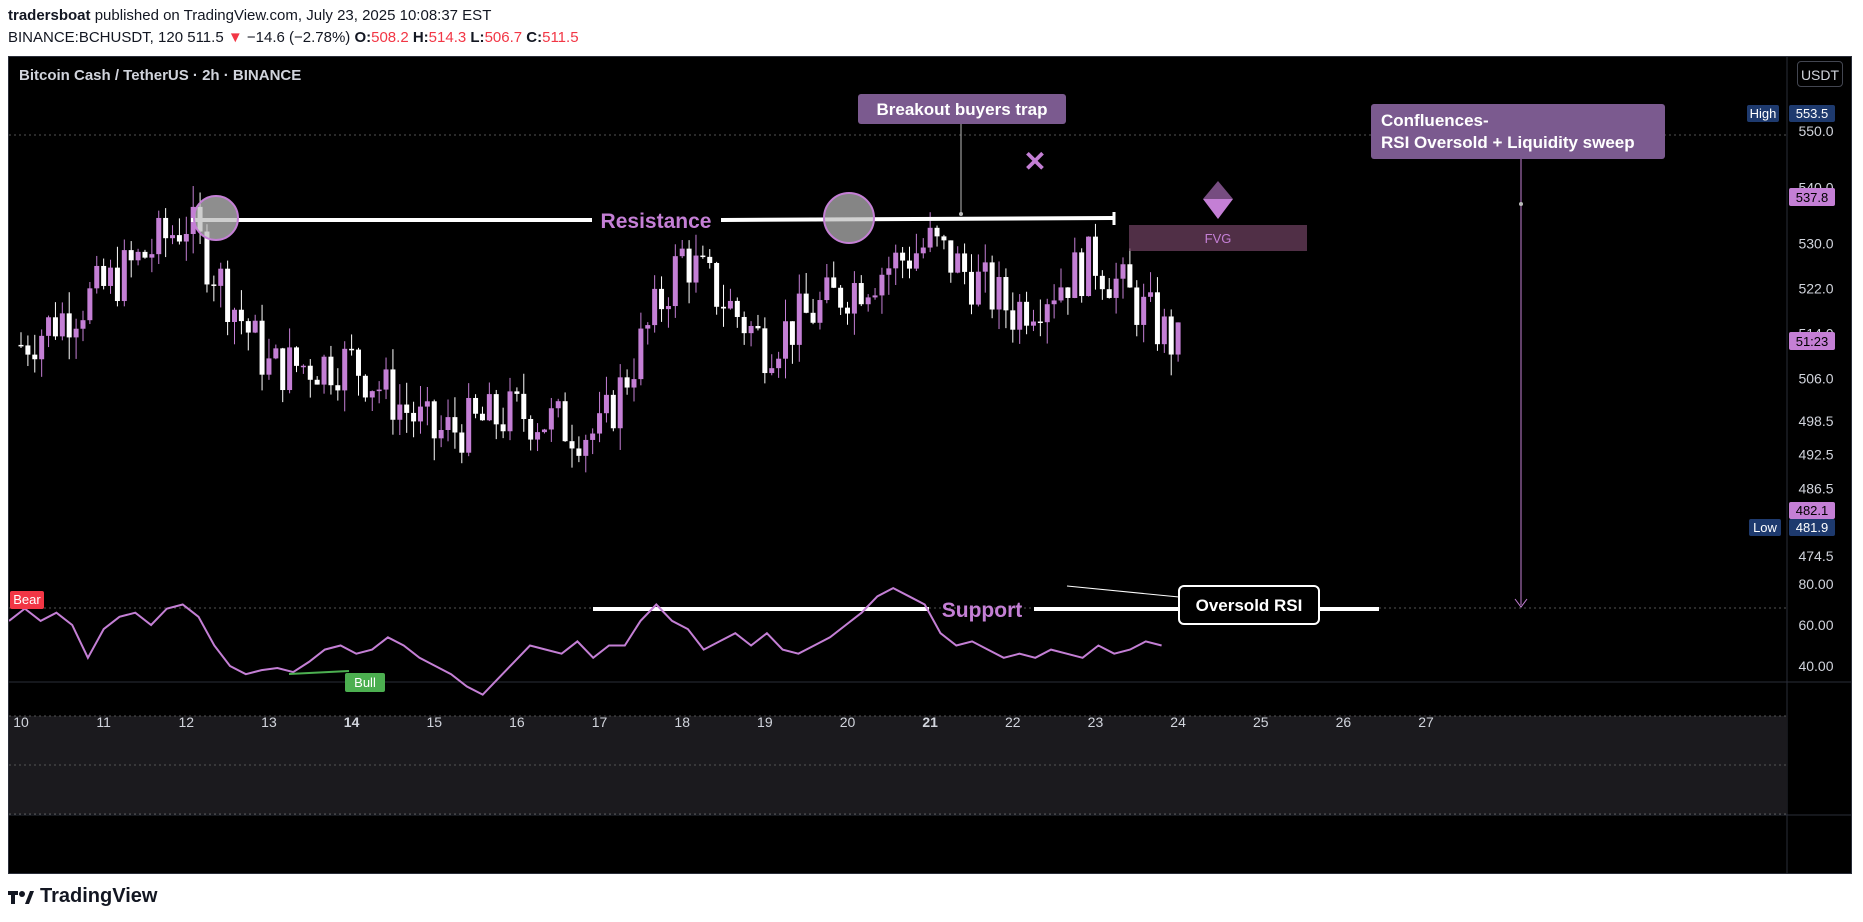 The width and height of the screenshot is (1863, 922). What do you see at coordinates (477, 37) in the screenshot?
I see `low-label: L:` at bounding box center [477, 37].